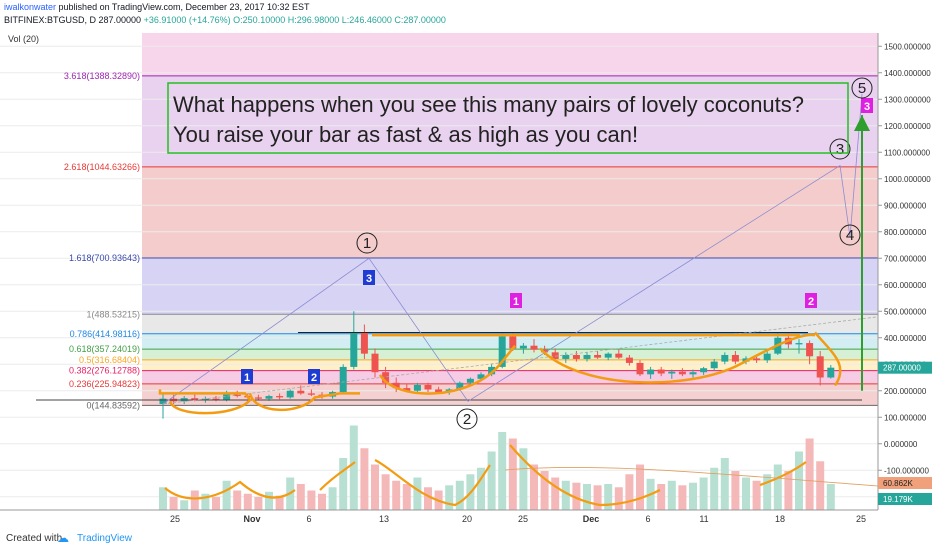 The image size is (932, 550). What do you see at coordinates (862, 123) in the screenshot?
I see `green-arrow-head` at bounding box center [862, 123].